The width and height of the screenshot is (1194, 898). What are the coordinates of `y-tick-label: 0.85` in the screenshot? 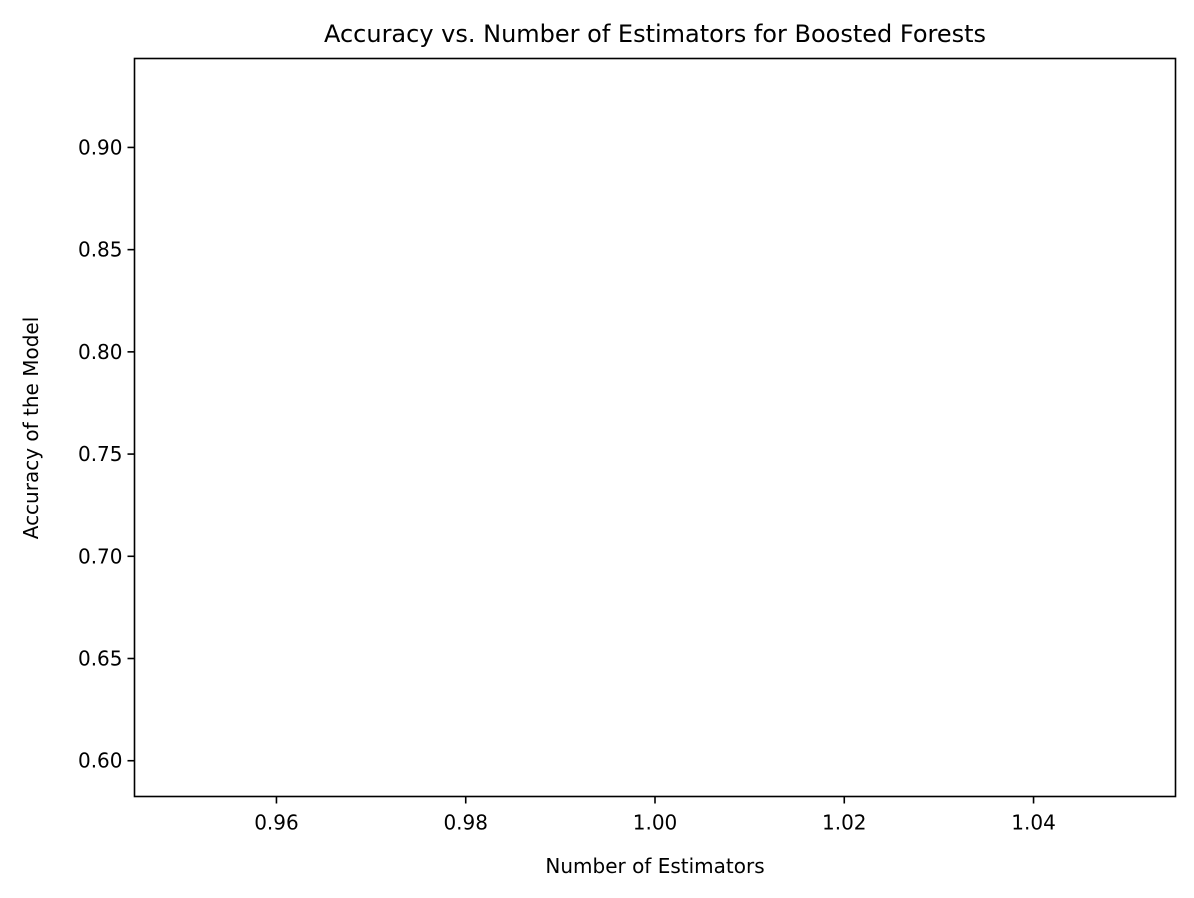 It's located at (100, 250).